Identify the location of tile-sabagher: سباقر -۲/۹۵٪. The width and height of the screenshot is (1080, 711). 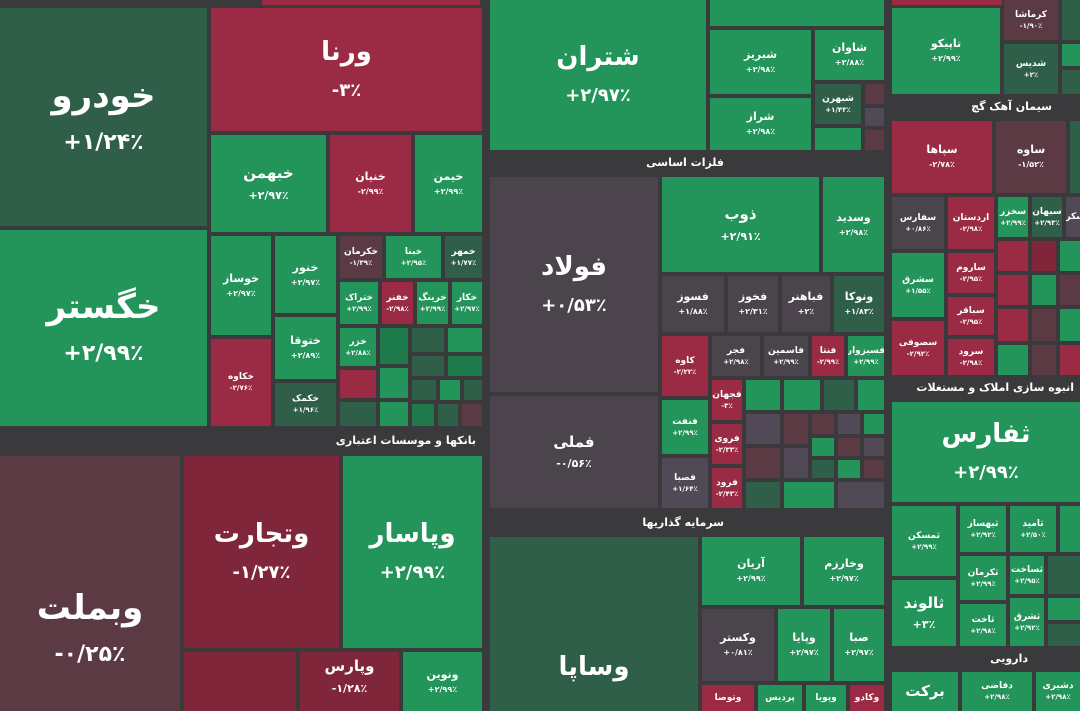
(971, 316).